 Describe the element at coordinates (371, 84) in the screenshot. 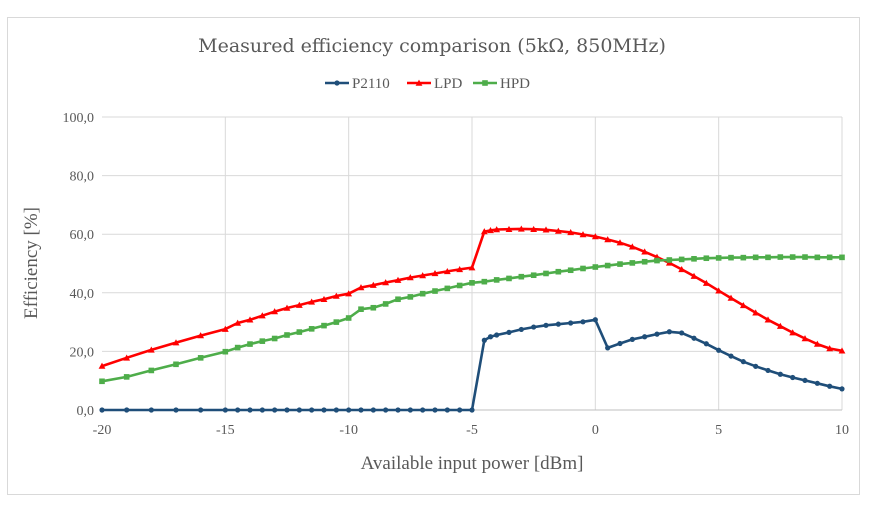

I see `legend-label-p2110: P2110` at that location.